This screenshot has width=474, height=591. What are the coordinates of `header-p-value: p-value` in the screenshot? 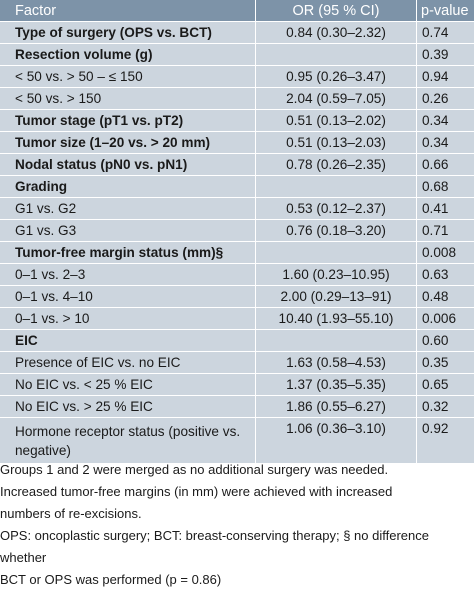 It's located at (445, 11).